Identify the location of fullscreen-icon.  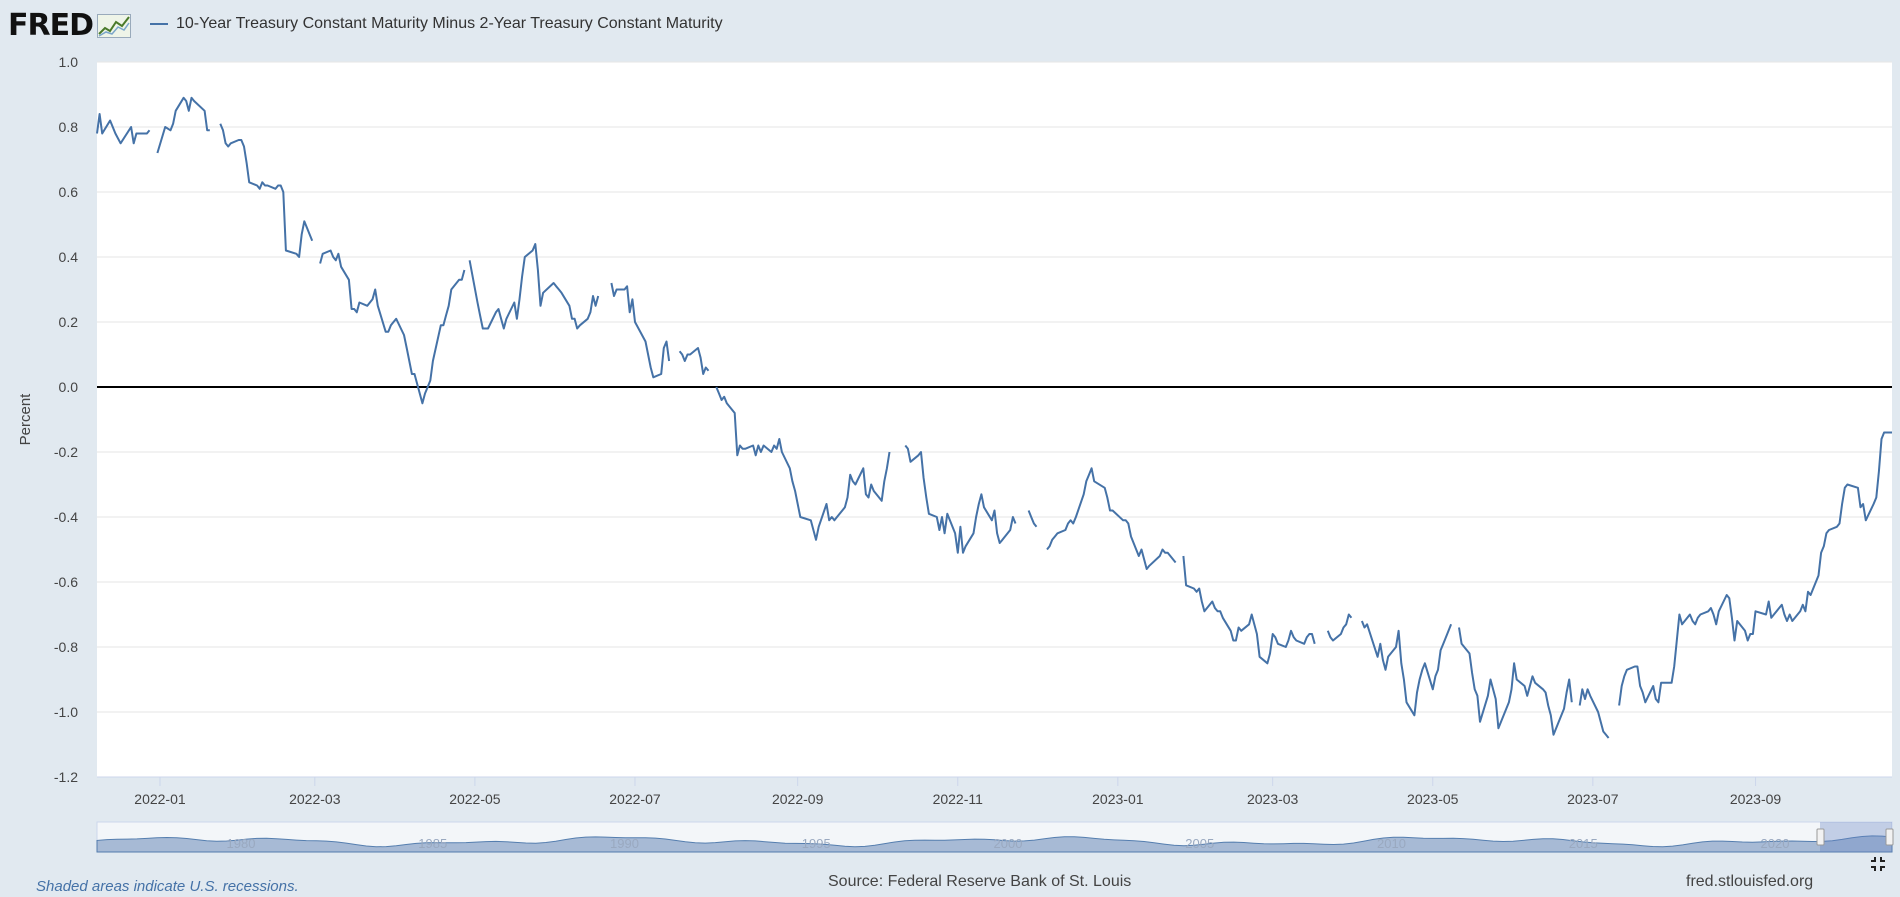
(1878, 866).